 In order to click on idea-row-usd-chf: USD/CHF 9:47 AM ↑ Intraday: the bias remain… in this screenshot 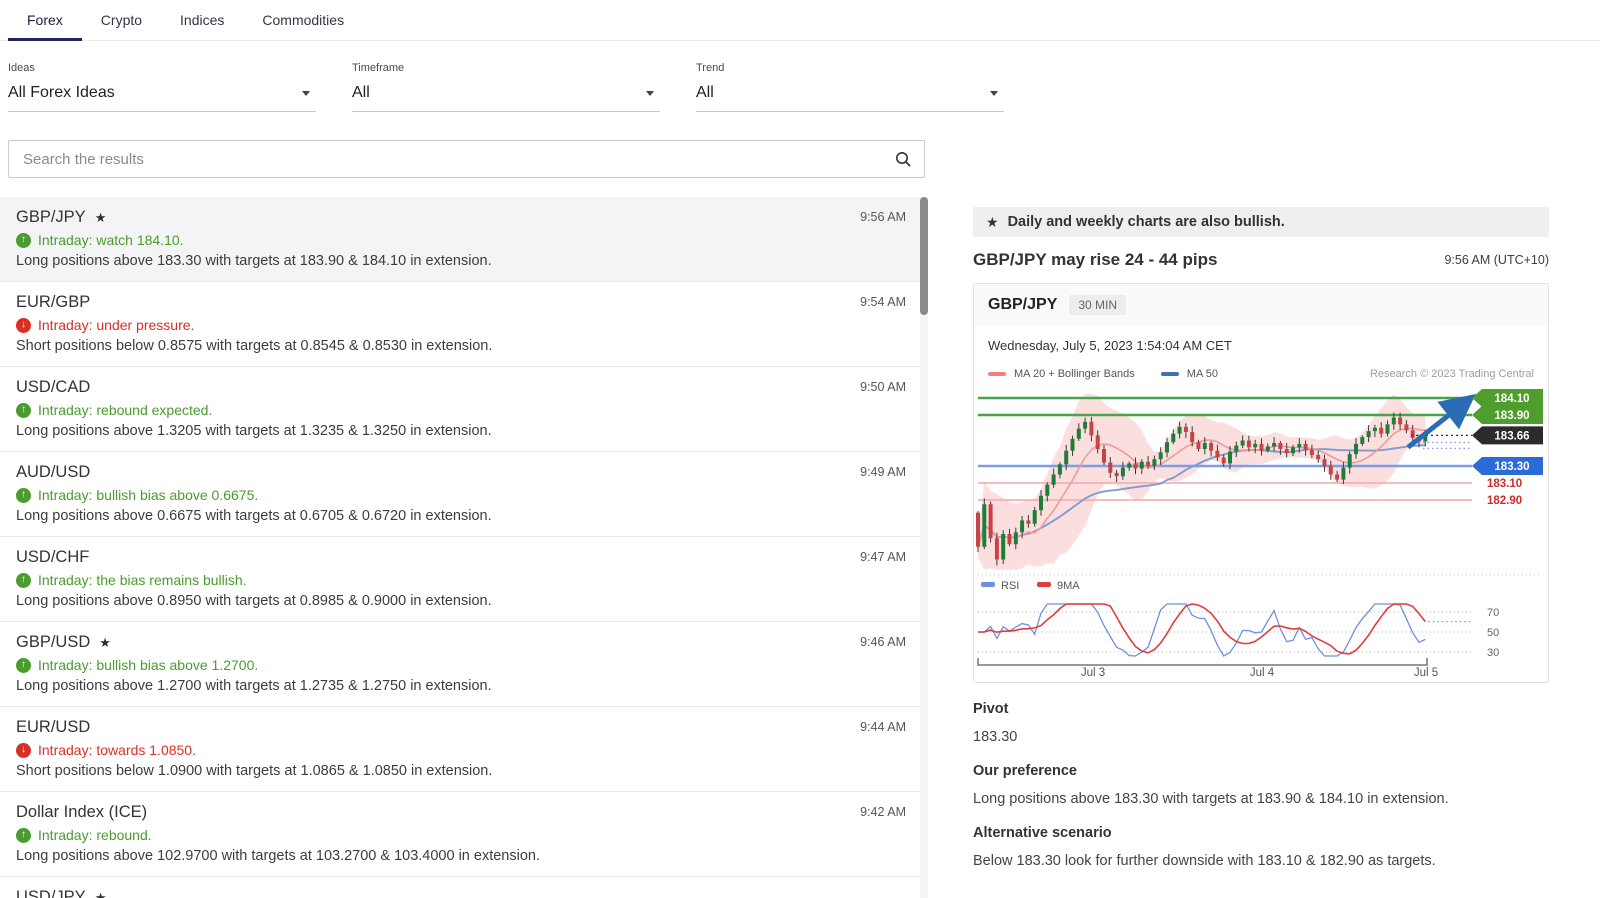, I will do `click(460, 578)`.